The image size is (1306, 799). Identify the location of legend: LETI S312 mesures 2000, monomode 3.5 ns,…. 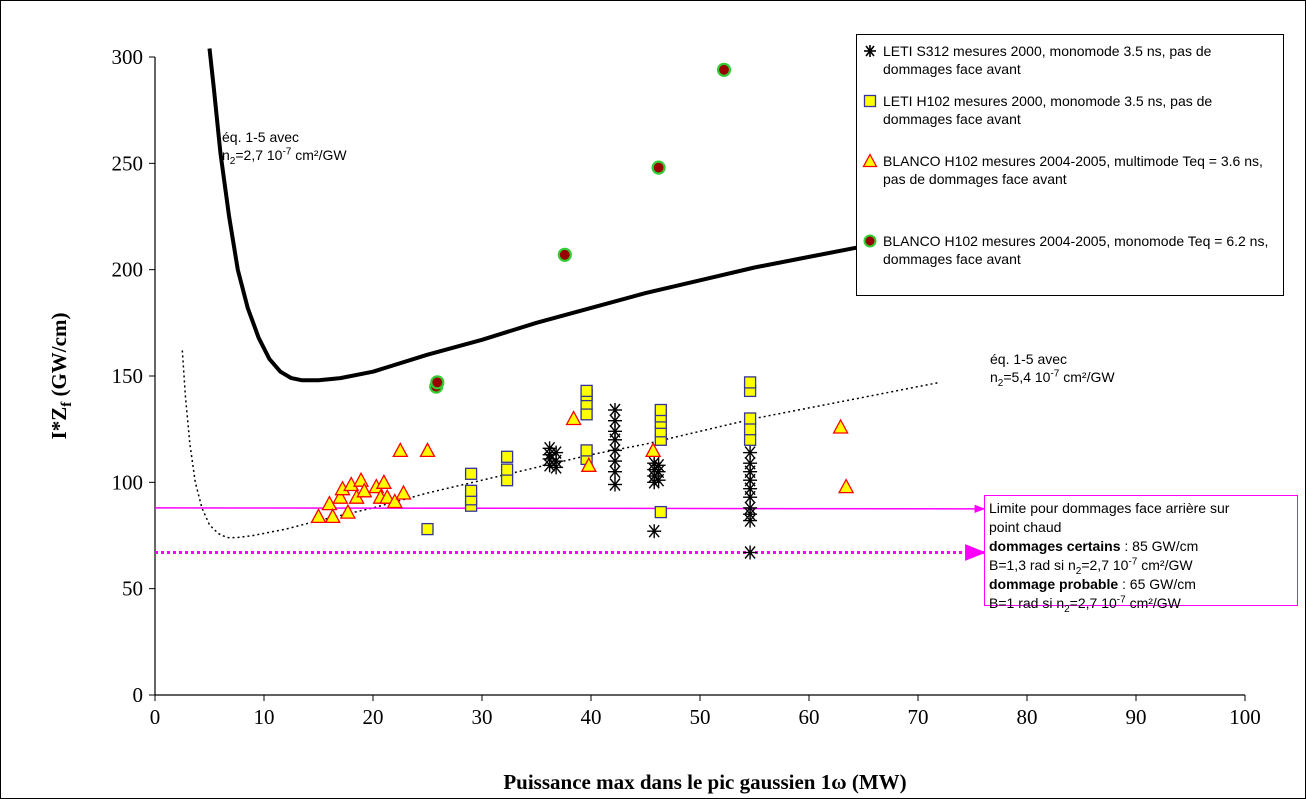
(1070, 165).